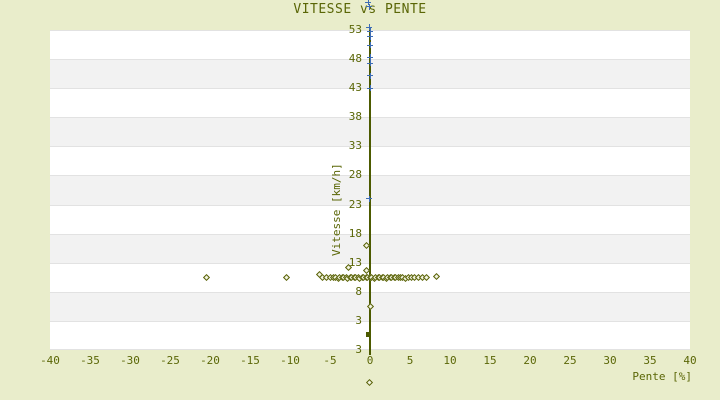  I want to click on x-axis-title: Pente [%], so click(662, 376).